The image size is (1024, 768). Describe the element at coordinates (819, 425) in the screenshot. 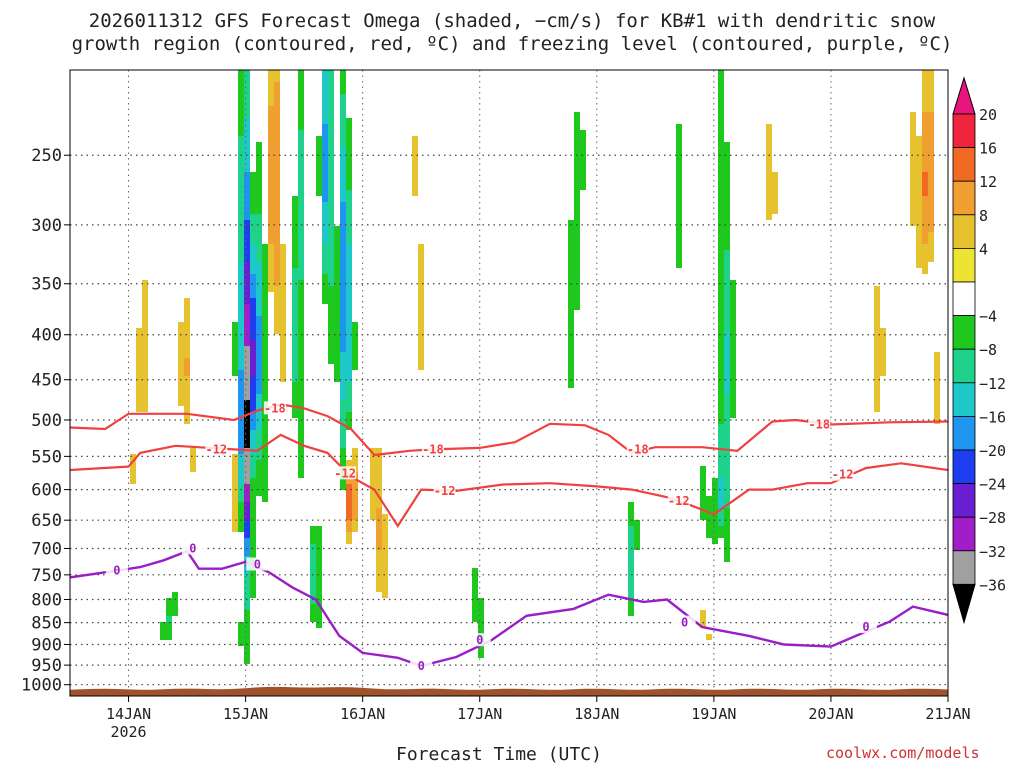

I see `label-minus18: -18` at that location.